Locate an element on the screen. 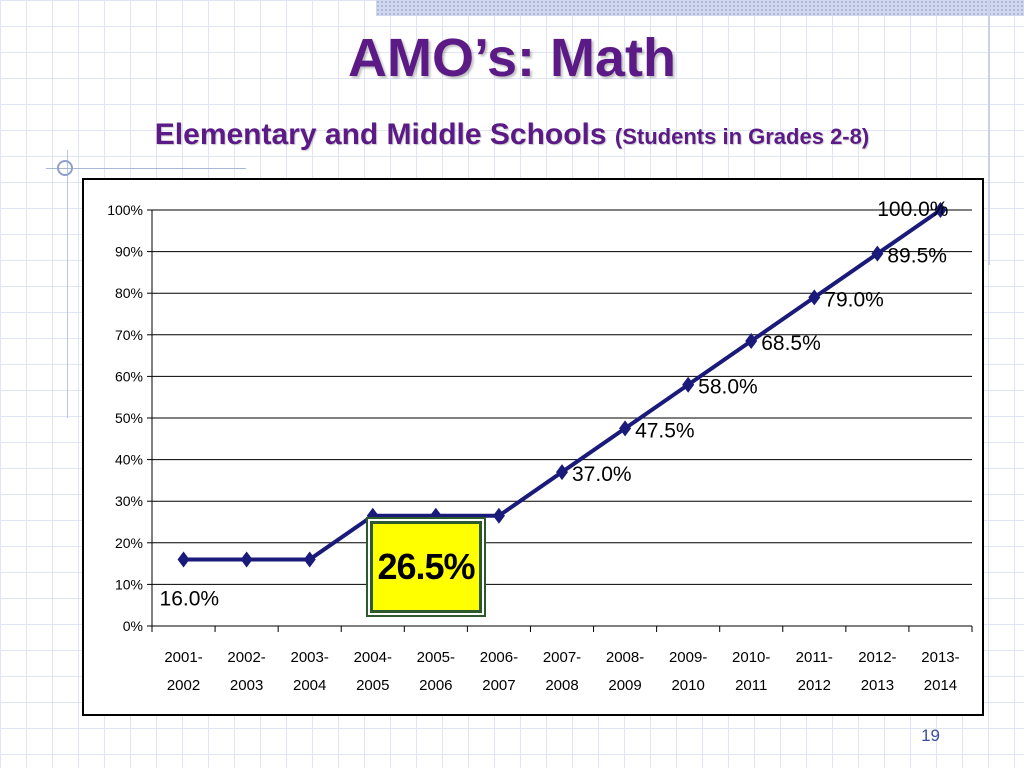 The image size is (1024, 768). x-tick-label: 2012- is located at coordinates (877, 657).